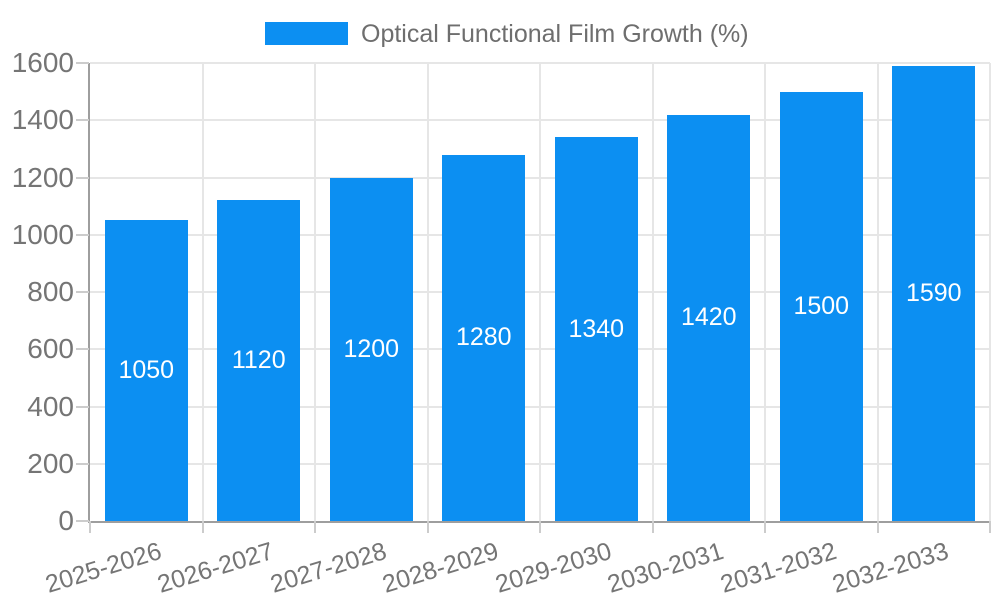 The height and width of the screenshot is (600, 1000). I want to click on y-tick-label: 200, so click(50, 463).